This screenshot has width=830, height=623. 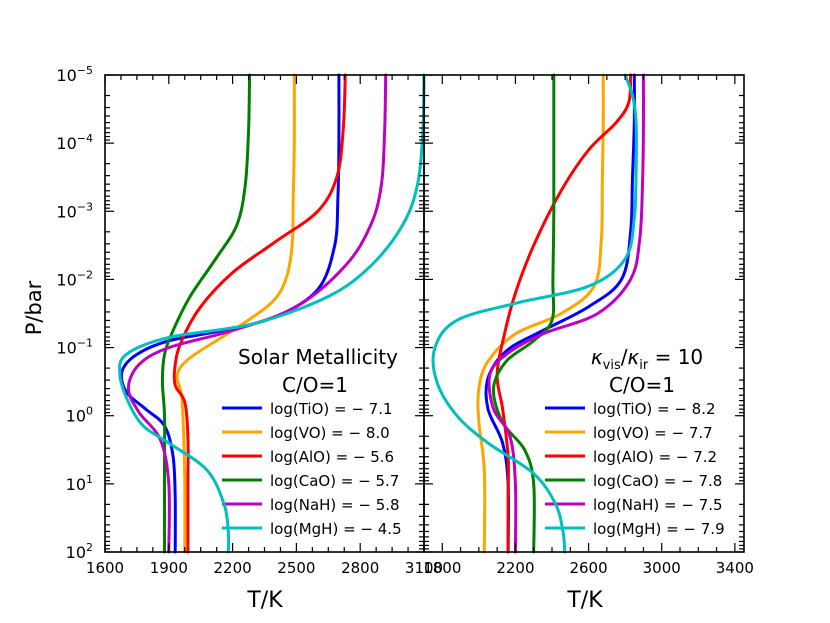 I want to click on legend-label-0-3: log(CaO) = − 5.7, so click(x=334, y=481).